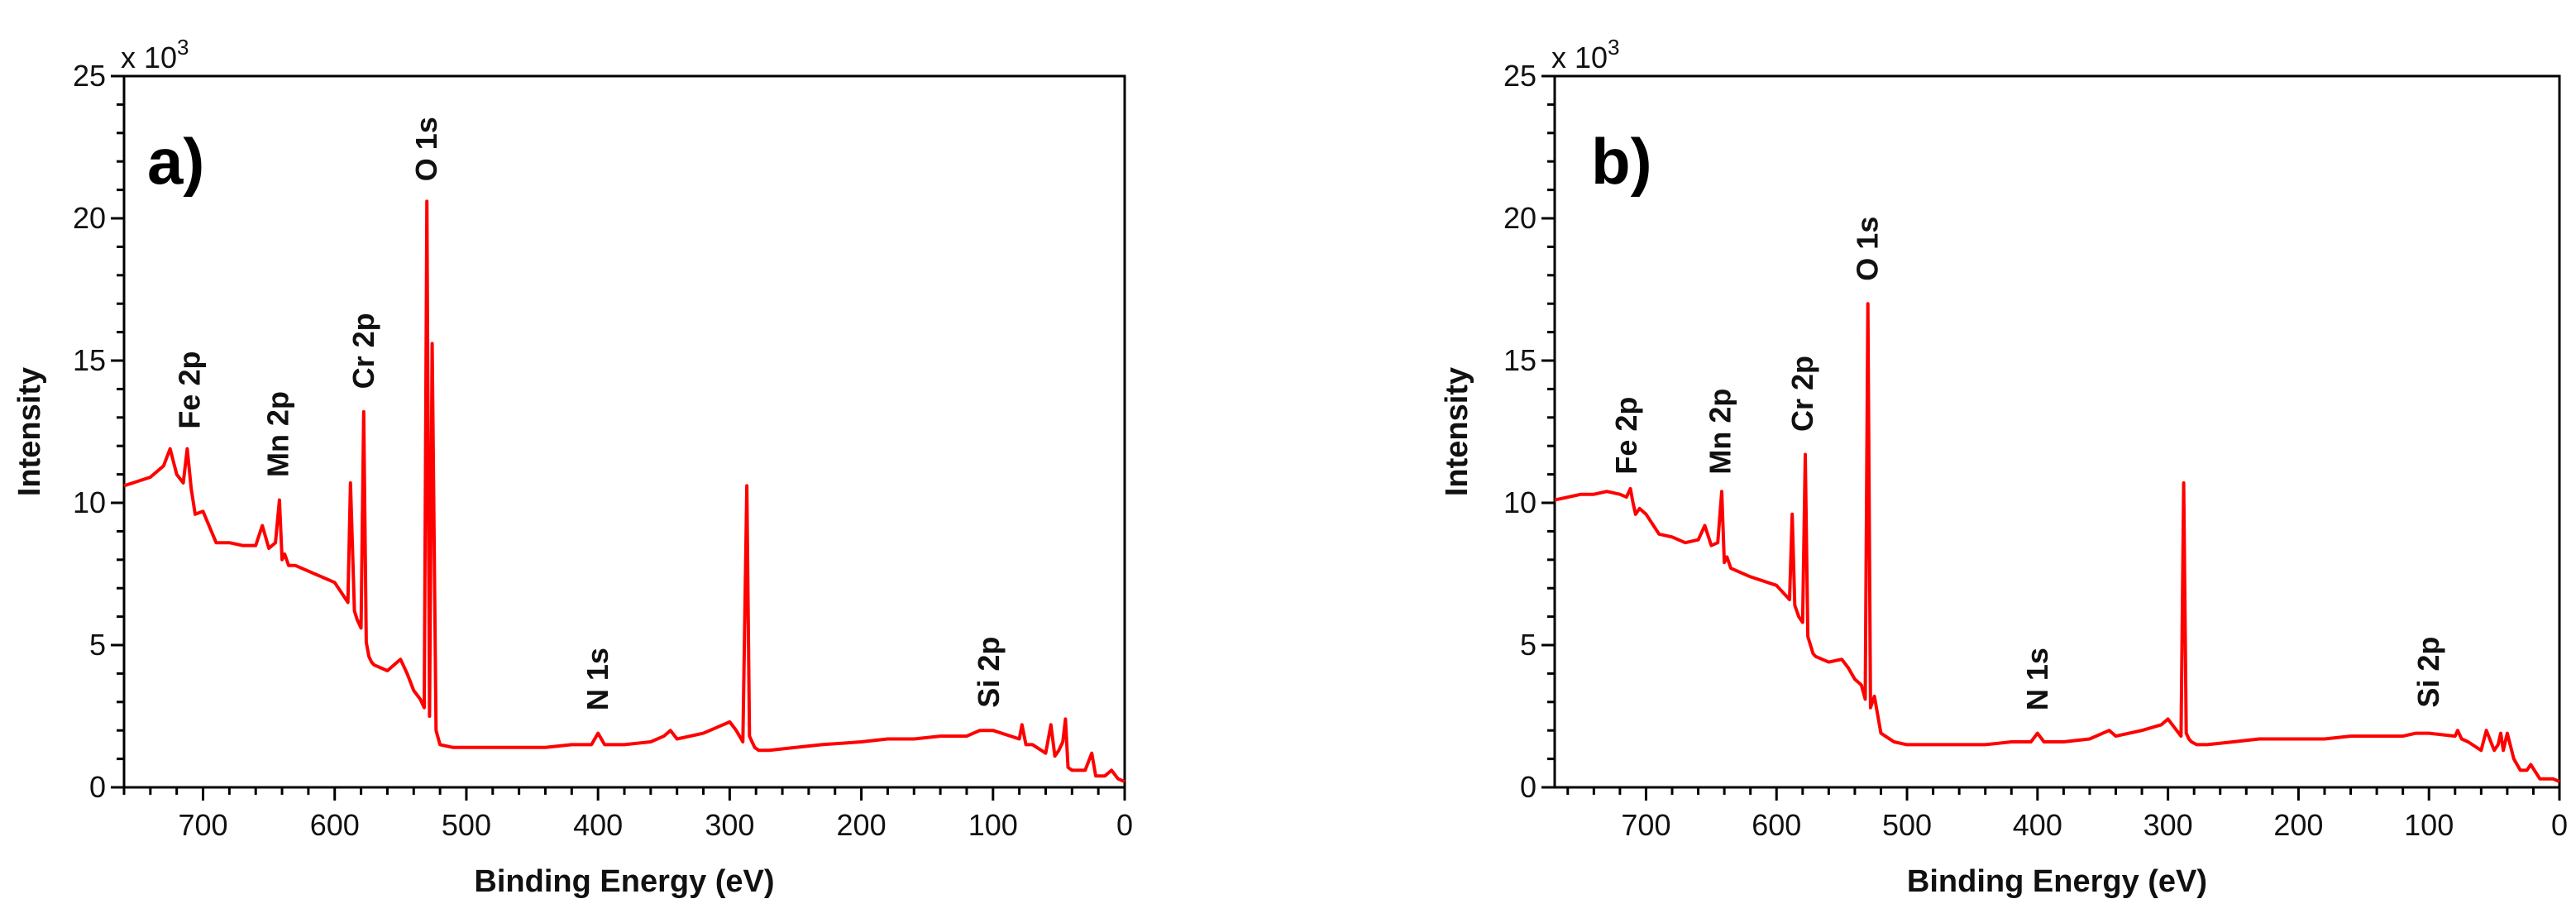 The image size is (2576, 918). Describe the element at coordinates (2428, 672) in the screenshot. I see `peak-label-b: Si 2p` at that location.